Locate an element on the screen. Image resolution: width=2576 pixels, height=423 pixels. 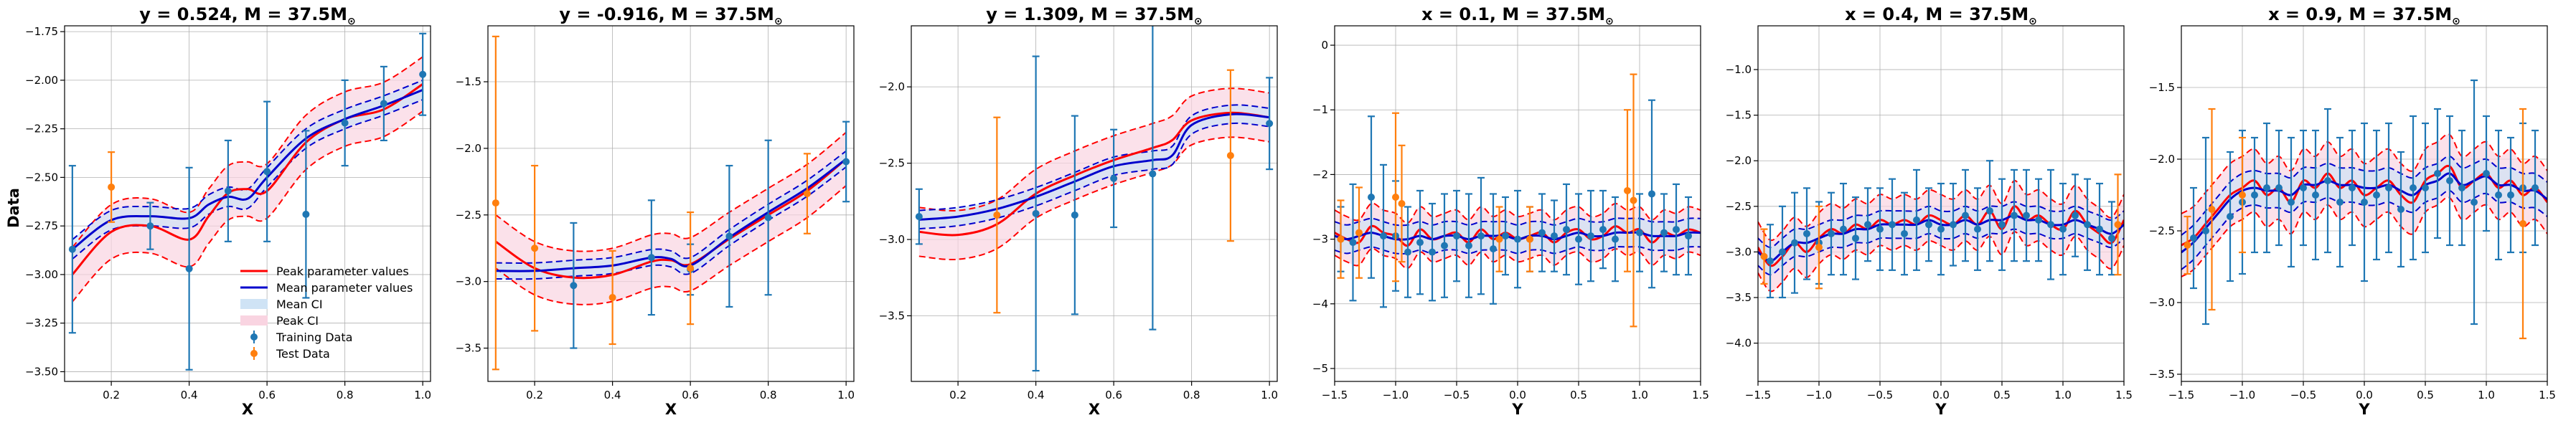
peak-ci-lower-line is located at coordinates (247, 206).